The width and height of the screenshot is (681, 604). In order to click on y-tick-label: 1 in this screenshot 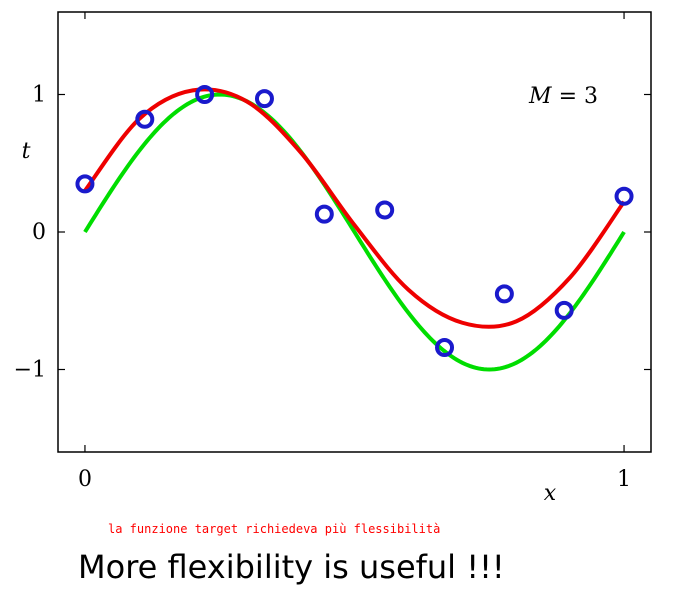, I will do `click(39, 95)`.